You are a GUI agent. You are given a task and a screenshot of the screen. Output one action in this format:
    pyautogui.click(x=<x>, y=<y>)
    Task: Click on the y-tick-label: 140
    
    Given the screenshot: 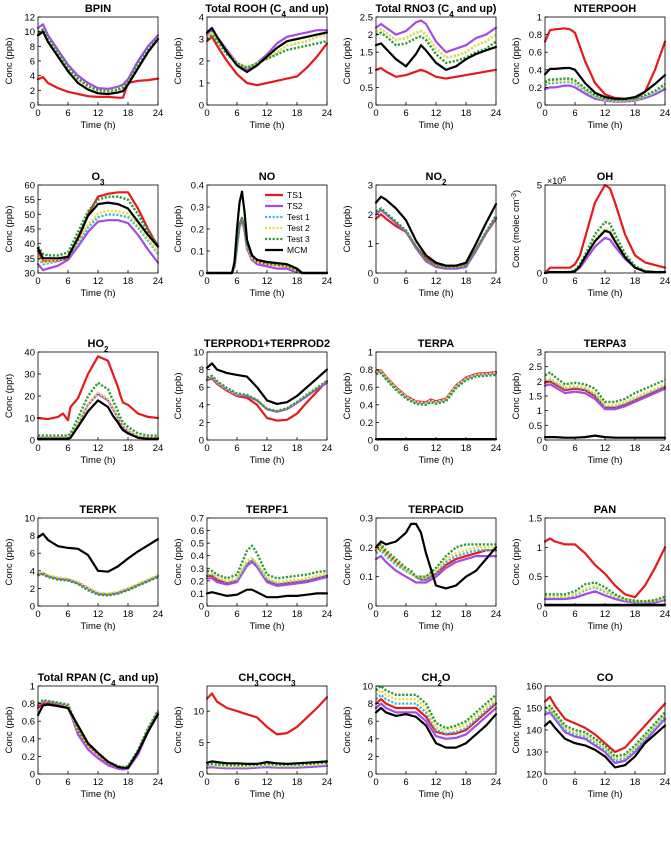 What is the action you would take?
    pyautogui.click(x=534, y=731)
    